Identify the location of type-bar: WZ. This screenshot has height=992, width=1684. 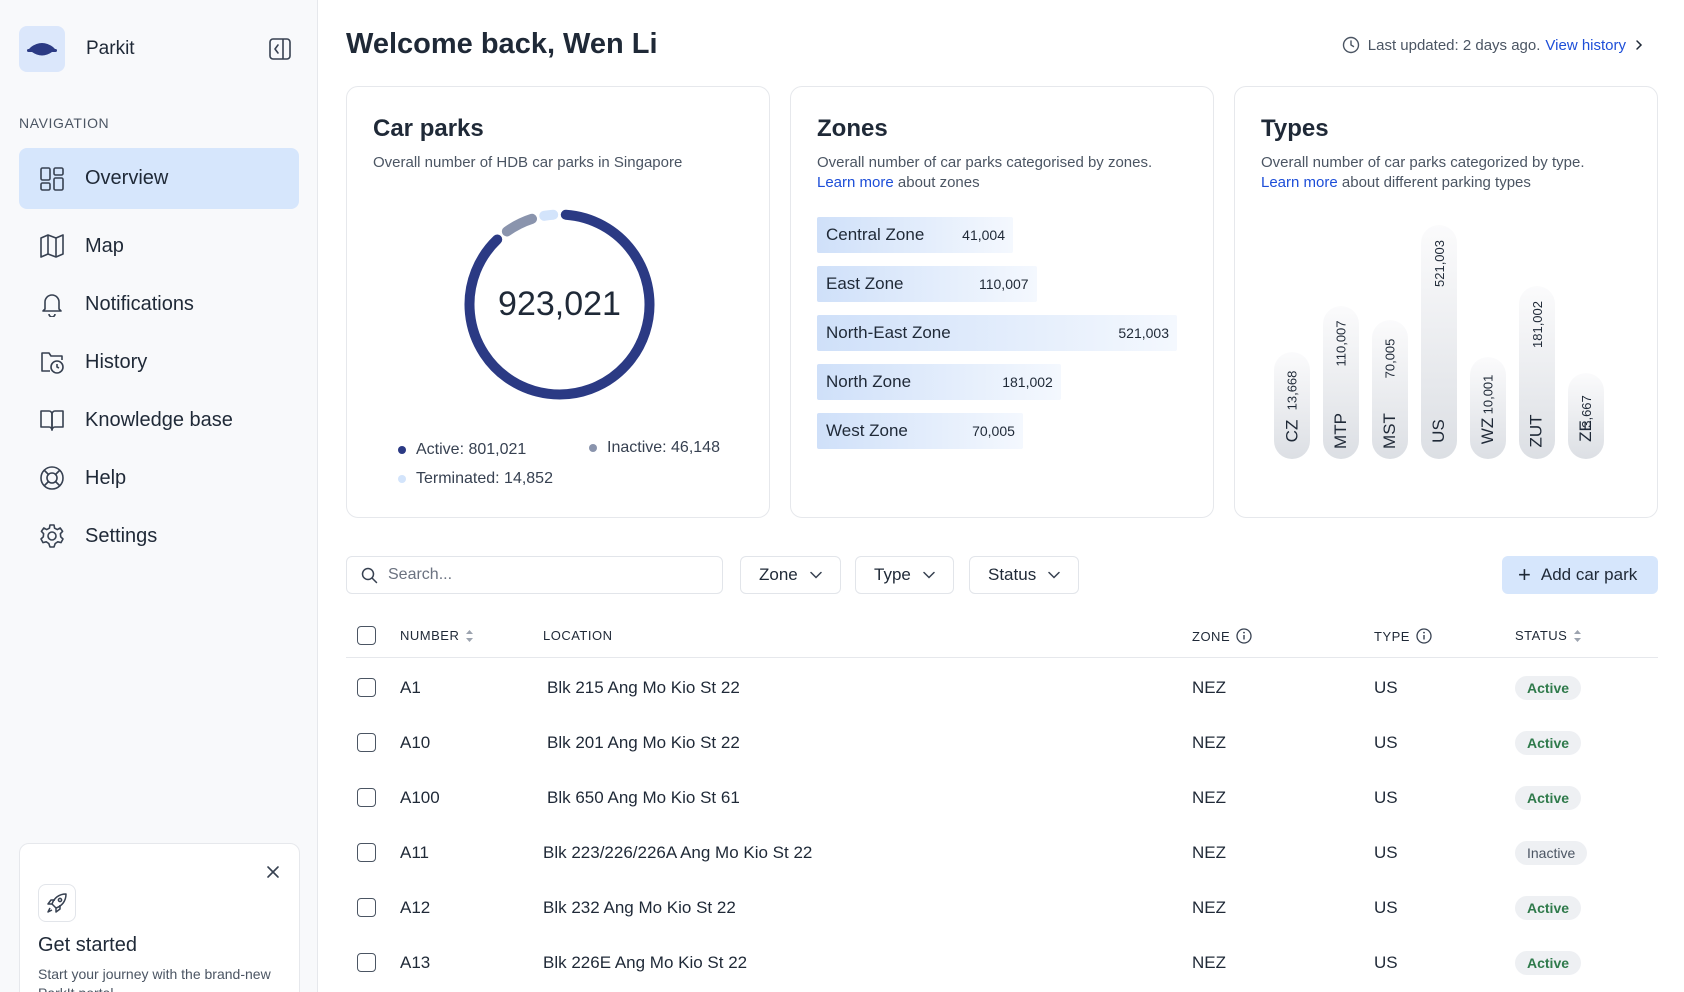
(1488, 407).